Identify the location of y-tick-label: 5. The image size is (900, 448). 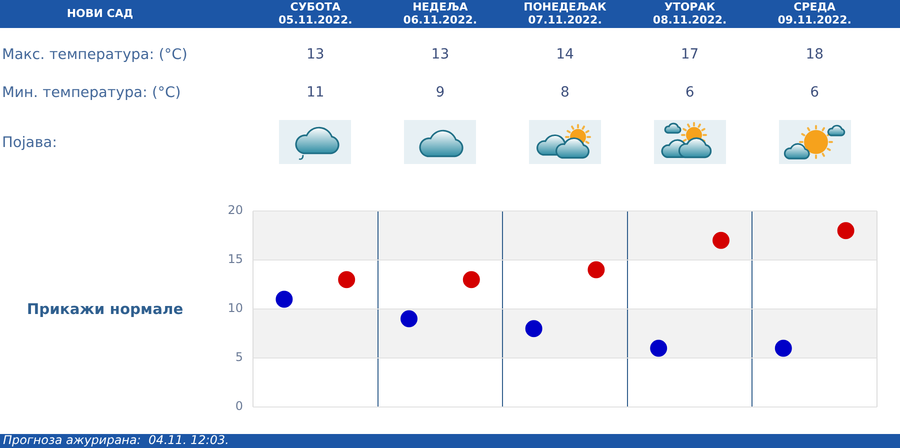
(239, 357).